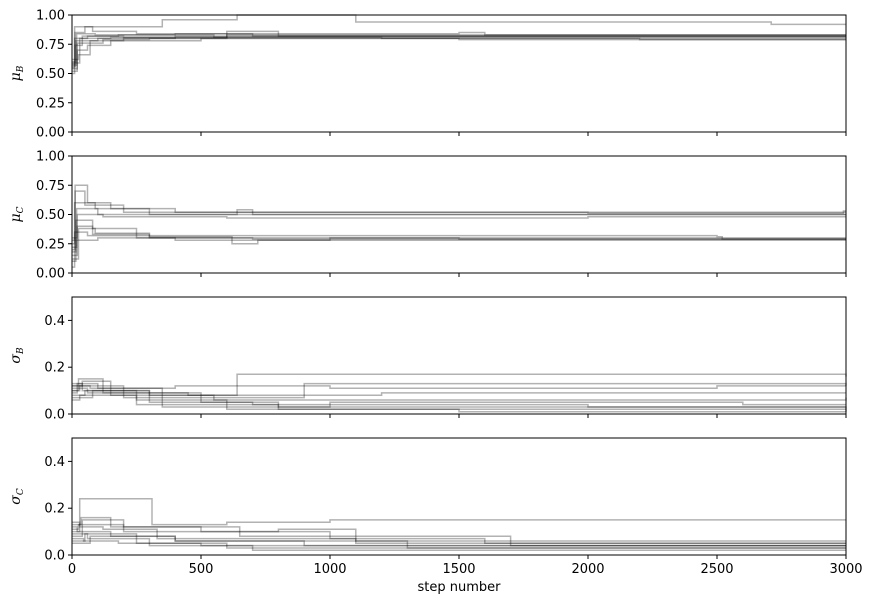 This screenshot has width=873, height=607. I want to click on y-axis-label: μC, so click(17, 214).